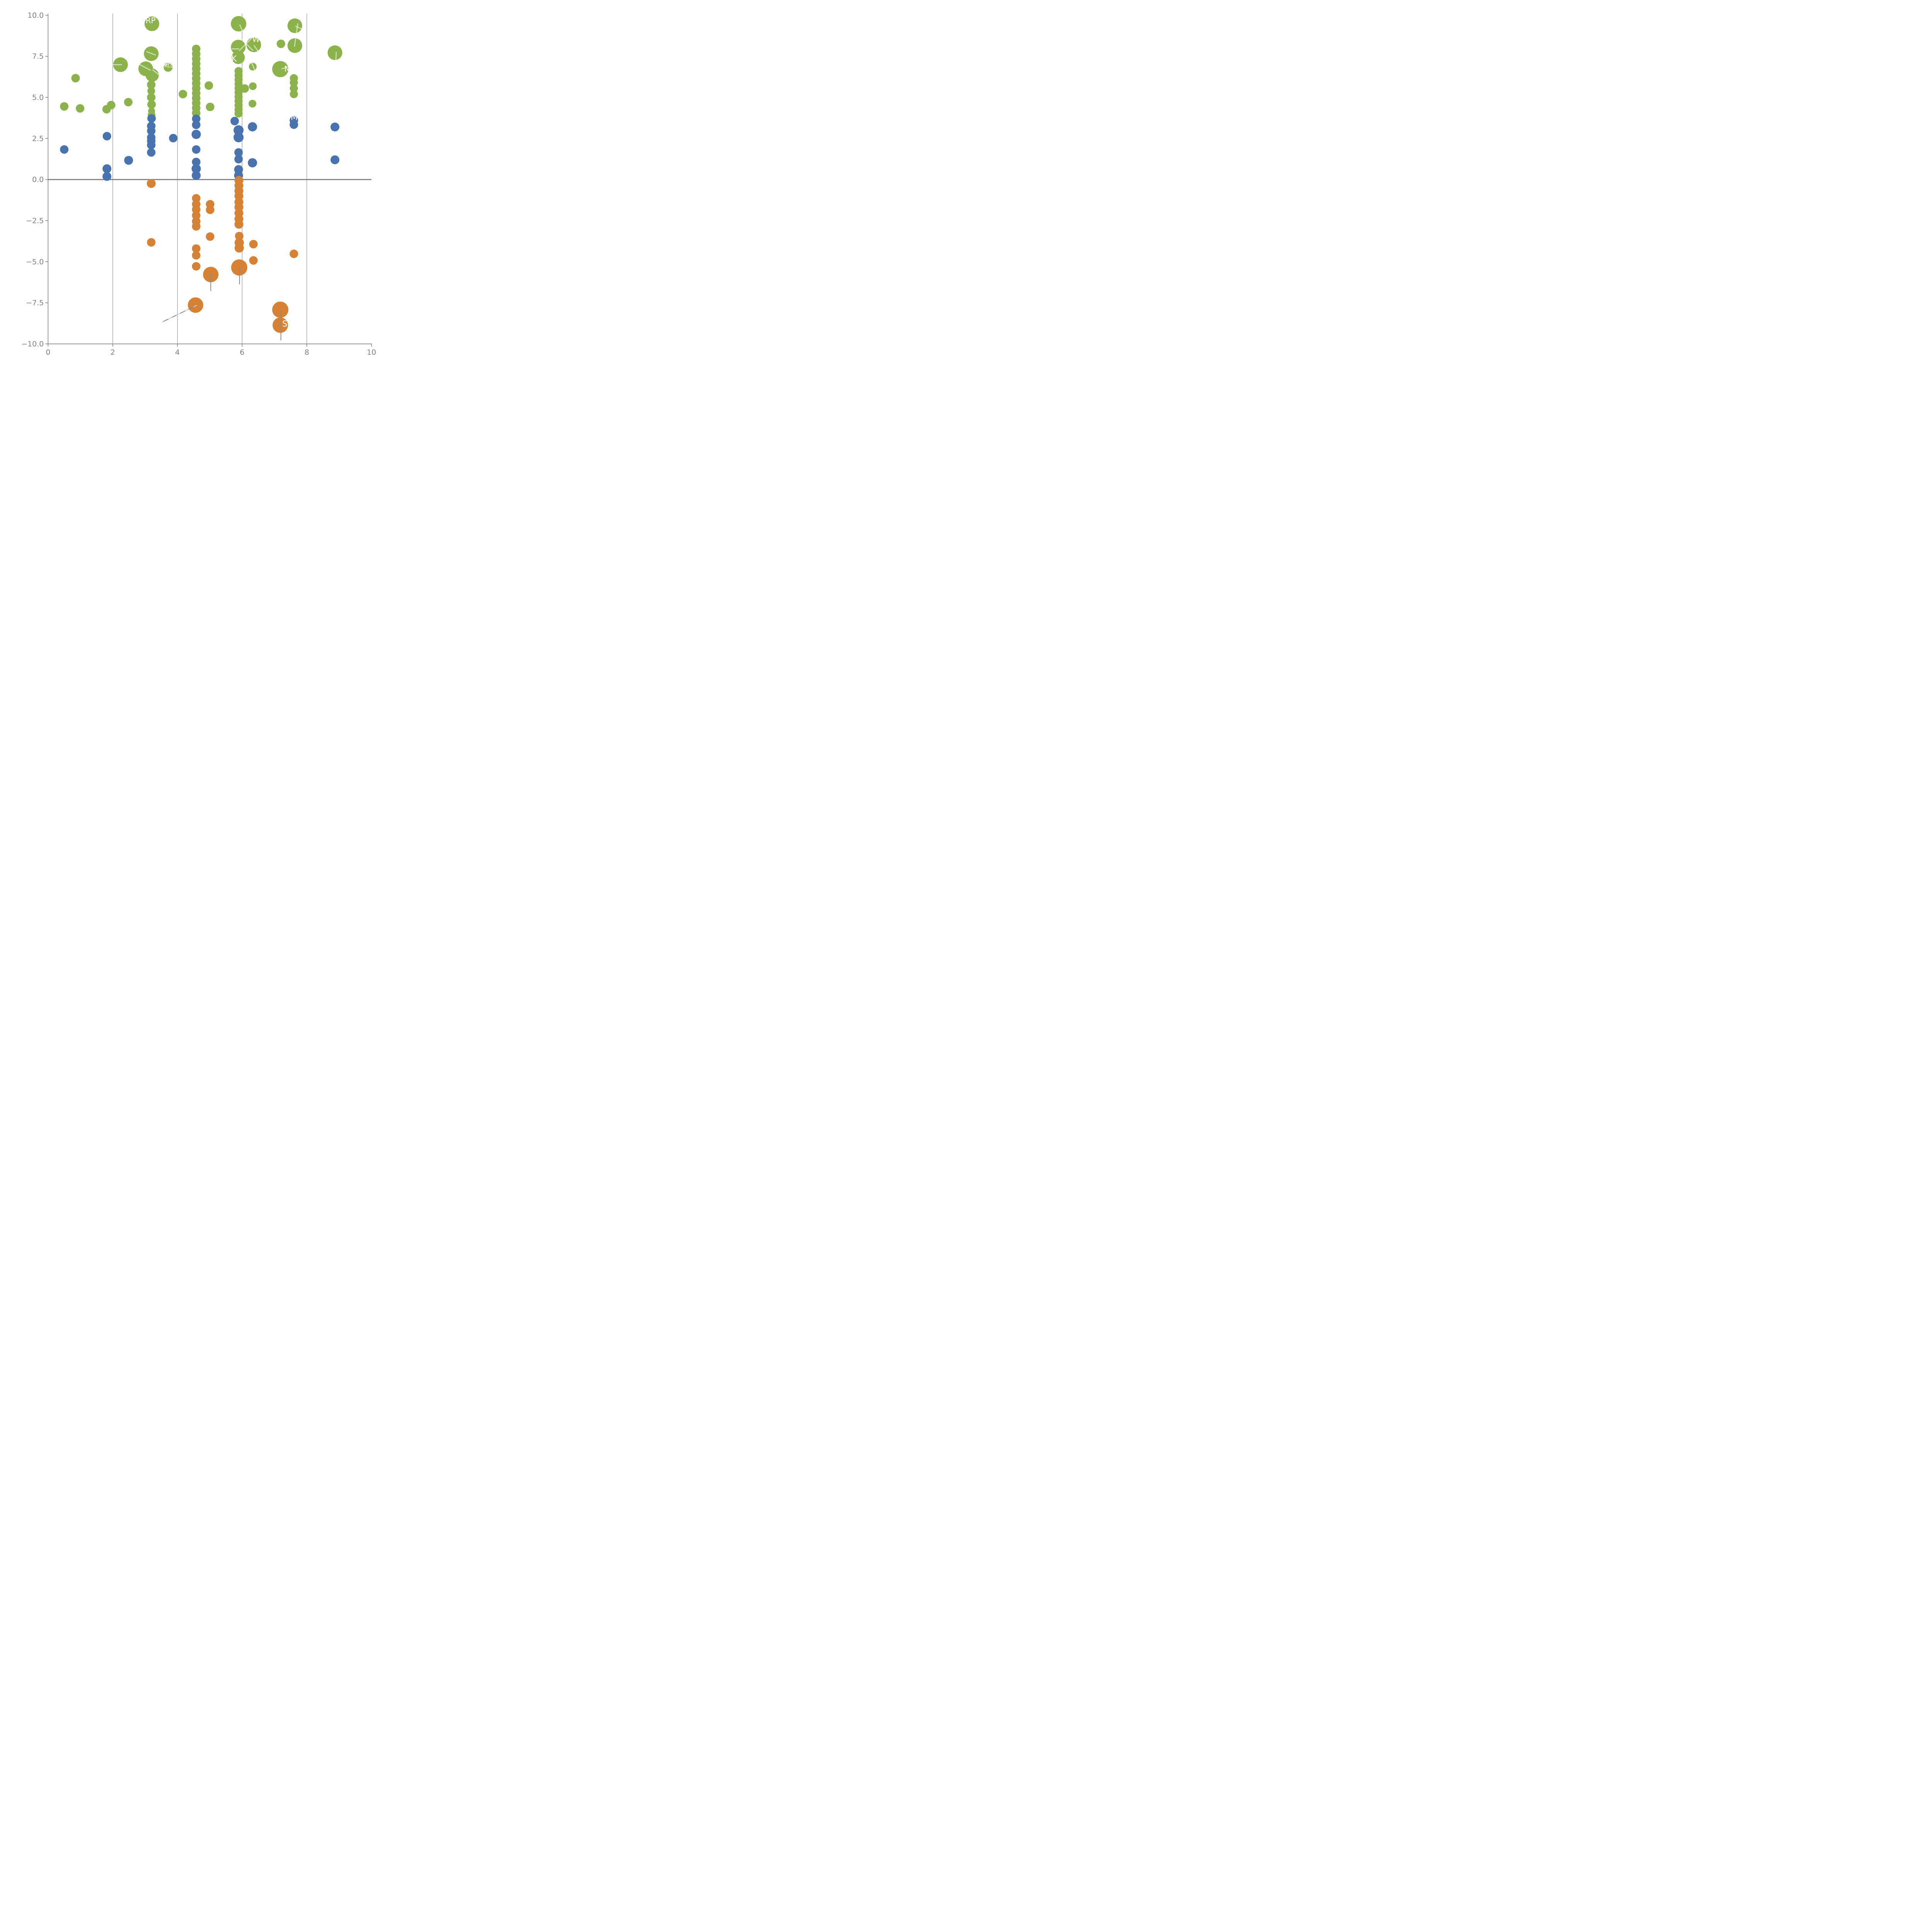  I want to click on bubble-label-rp: RP, so click(151, 21).